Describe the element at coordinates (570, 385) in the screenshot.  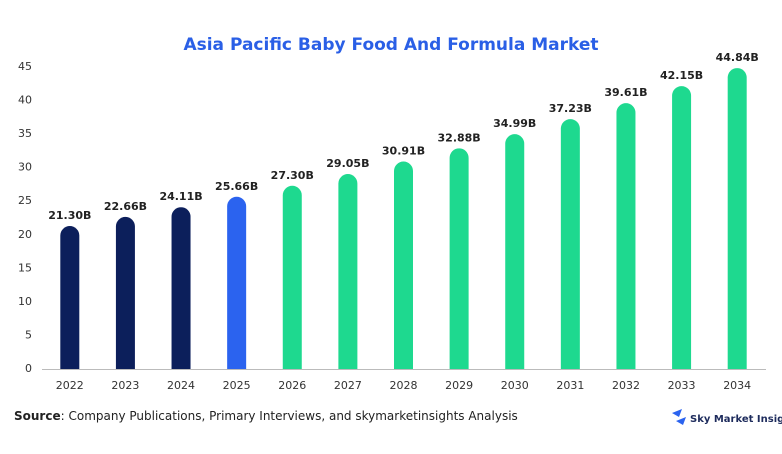
I see `x-tick-label: 2031` at that location.